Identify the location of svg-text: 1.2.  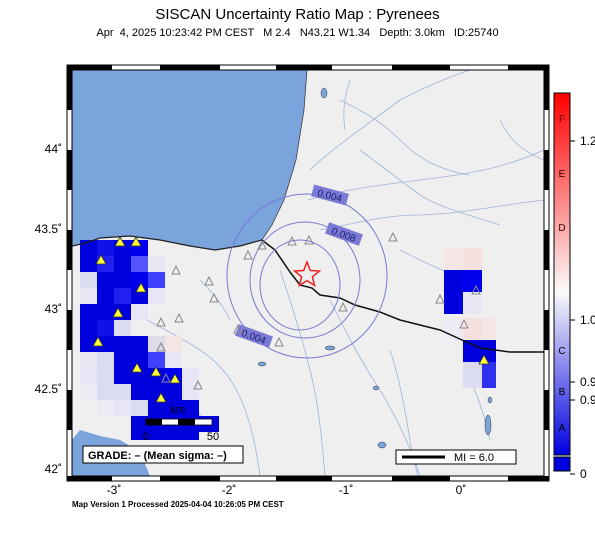
(587, 141).